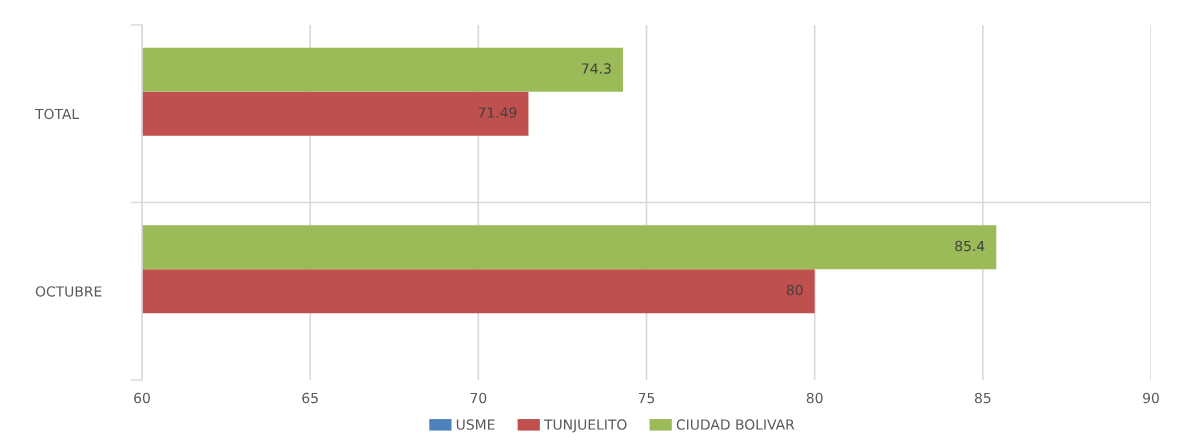 Image resolution: width=1177 pixels, height=445 pixels. What do you see at coordinates (646, 398) in the screenshot?
I see `x-tick-label: 75` at bounding box center [646, 398].